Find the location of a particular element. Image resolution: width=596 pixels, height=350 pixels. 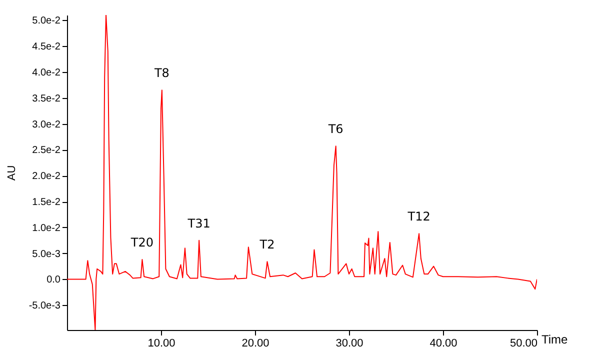

y-tick-label: 2.0e-2 is located at coordinates (46, 176).